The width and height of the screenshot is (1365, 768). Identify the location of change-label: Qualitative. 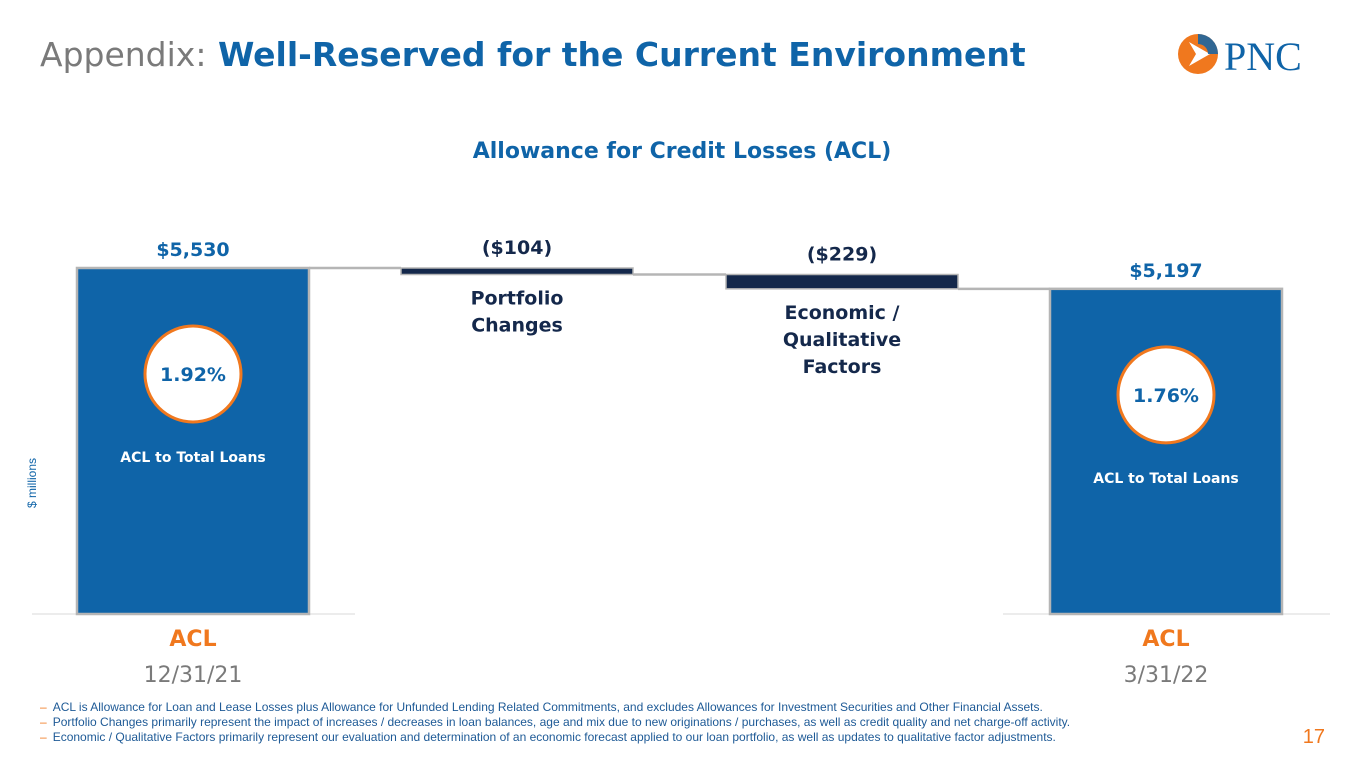
(842, 340).